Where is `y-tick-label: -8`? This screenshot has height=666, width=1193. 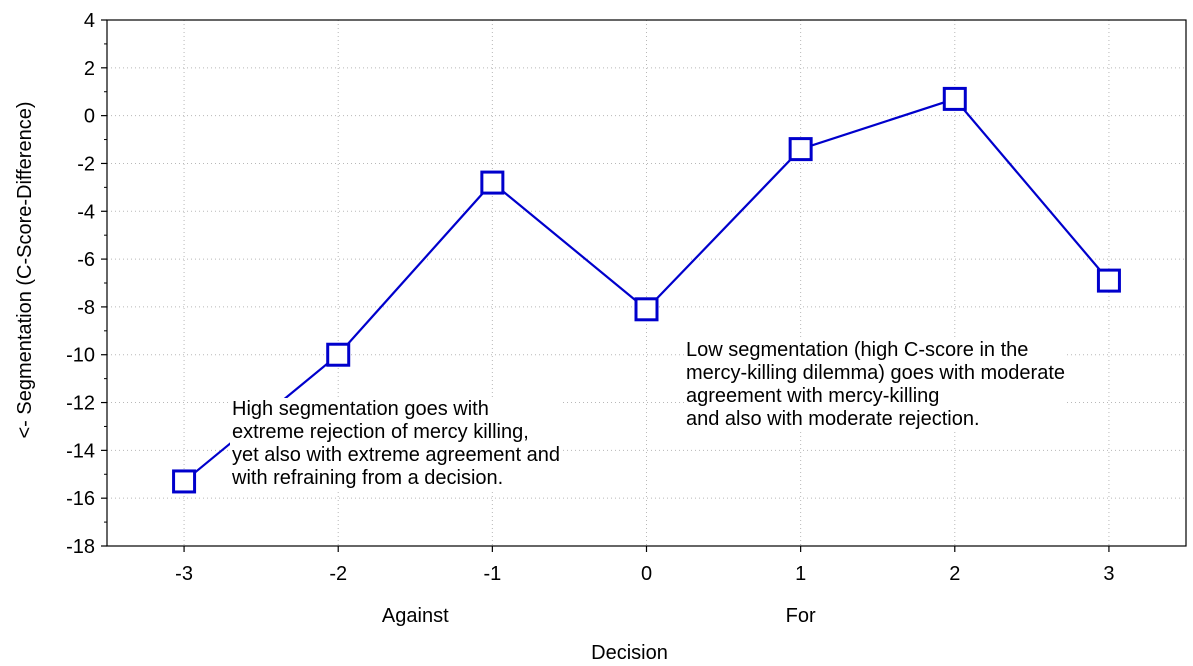 y-tick-label: -8 is located at coordinates (86, 308).